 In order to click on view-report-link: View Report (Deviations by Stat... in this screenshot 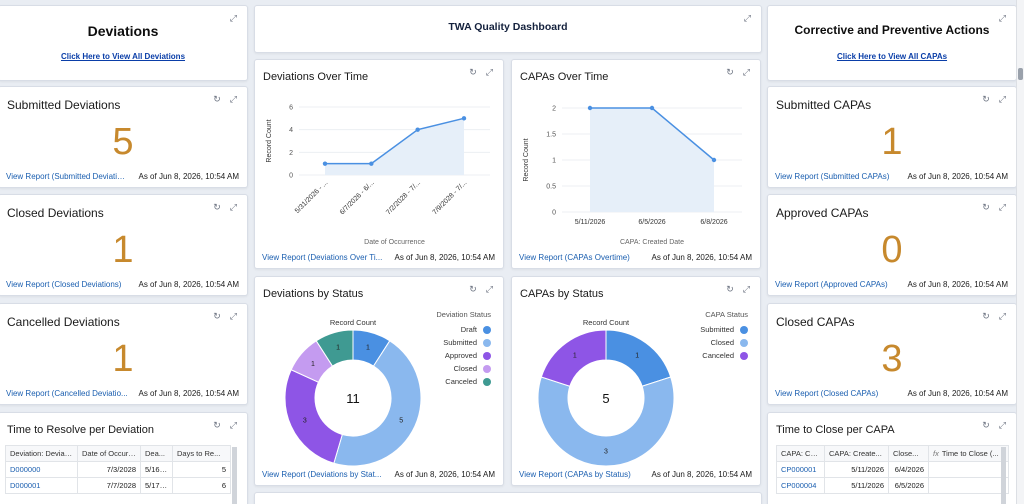, I will do `click(322, 474)`.